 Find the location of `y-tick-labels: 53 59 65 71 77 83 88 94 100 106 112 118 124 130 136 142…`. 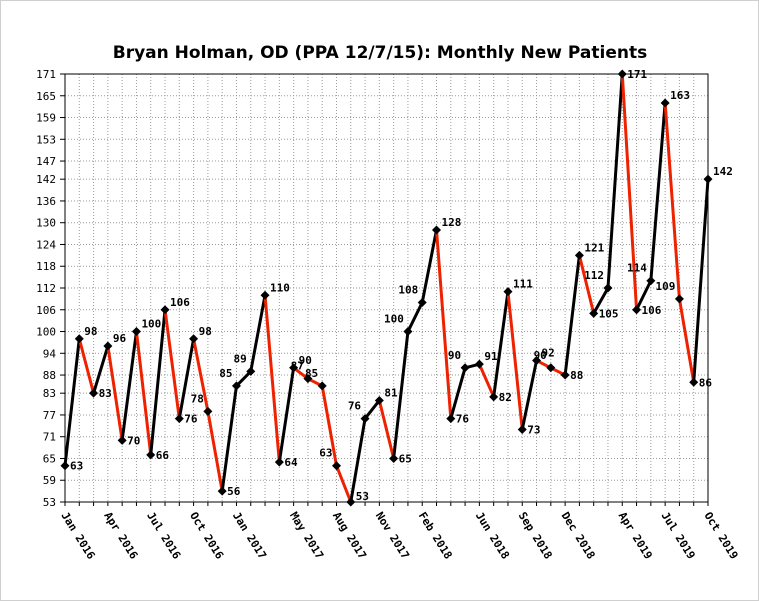

y-tick-labels: 53 59 65 71 77 83 88 94 100 106 112 118 124 130 136 142… is located at coordinates (46, 288).